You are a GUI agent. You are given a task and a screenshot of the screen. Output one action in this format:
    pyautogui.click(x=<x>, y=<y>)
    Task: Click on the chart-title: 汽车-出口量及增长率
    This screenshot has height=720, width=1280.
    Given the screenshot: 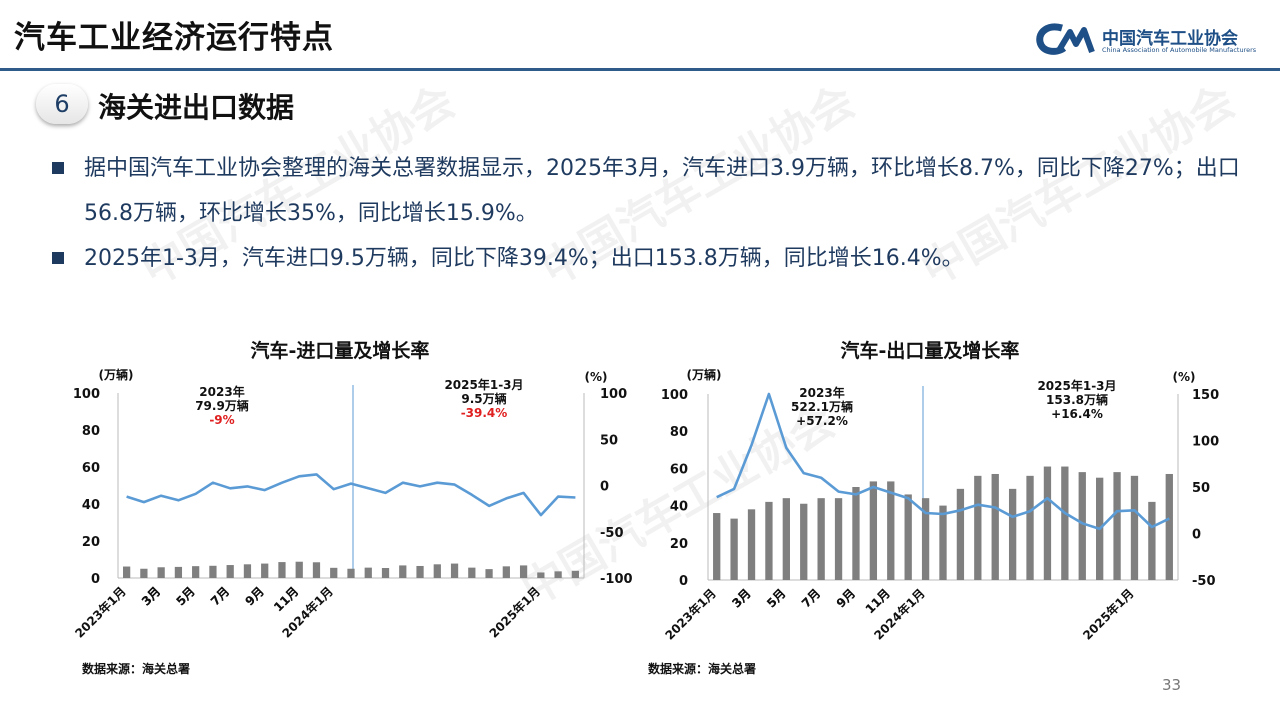 What is the action you would take?
    pyautogui.click(x=930, y=350)
    